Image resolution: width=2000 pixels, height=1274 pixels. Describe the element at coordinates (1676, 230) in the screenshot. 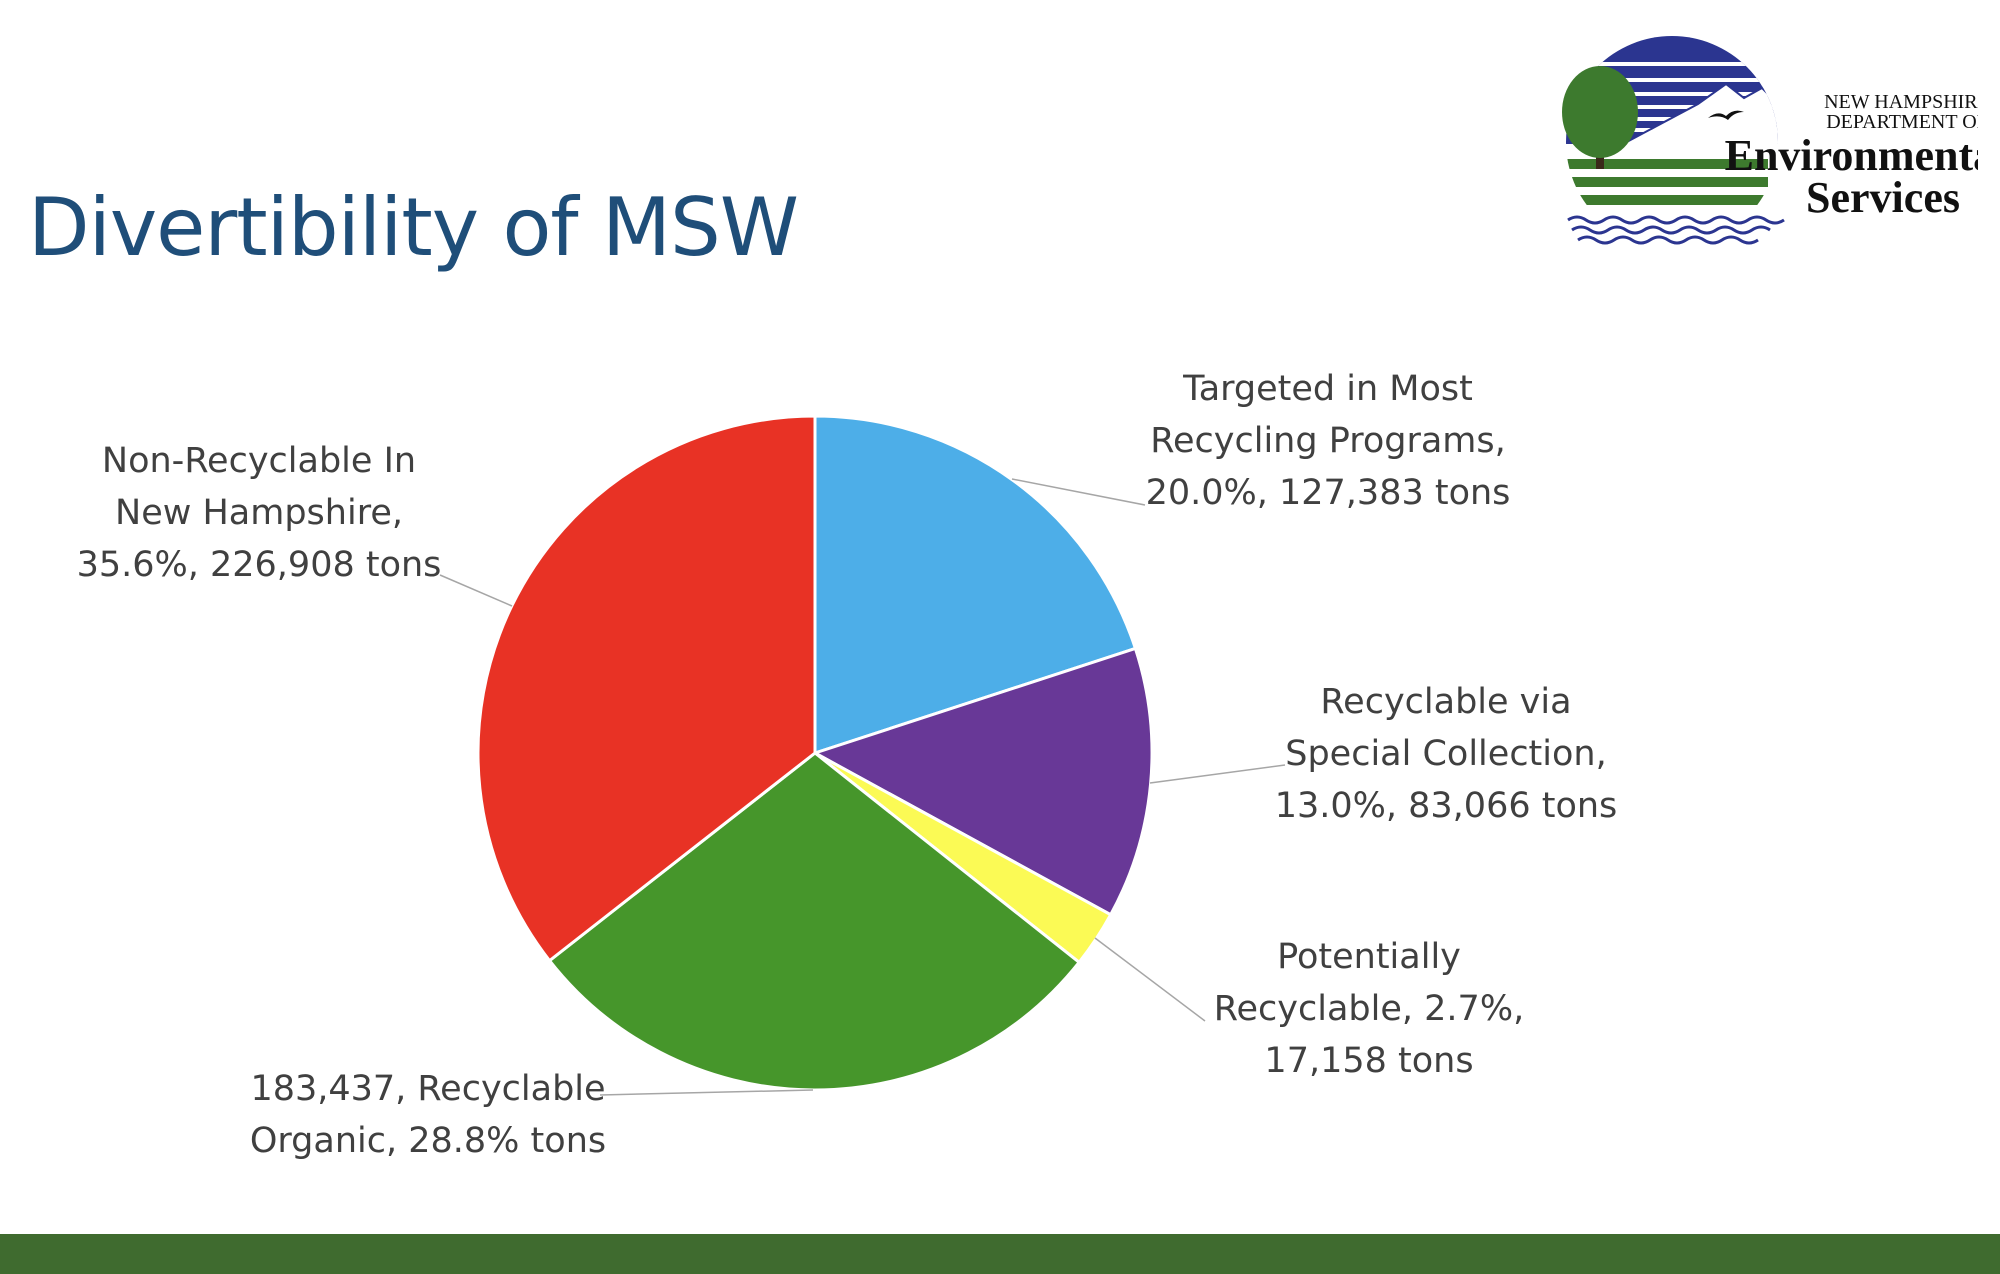

I see `water-waves` at that location.